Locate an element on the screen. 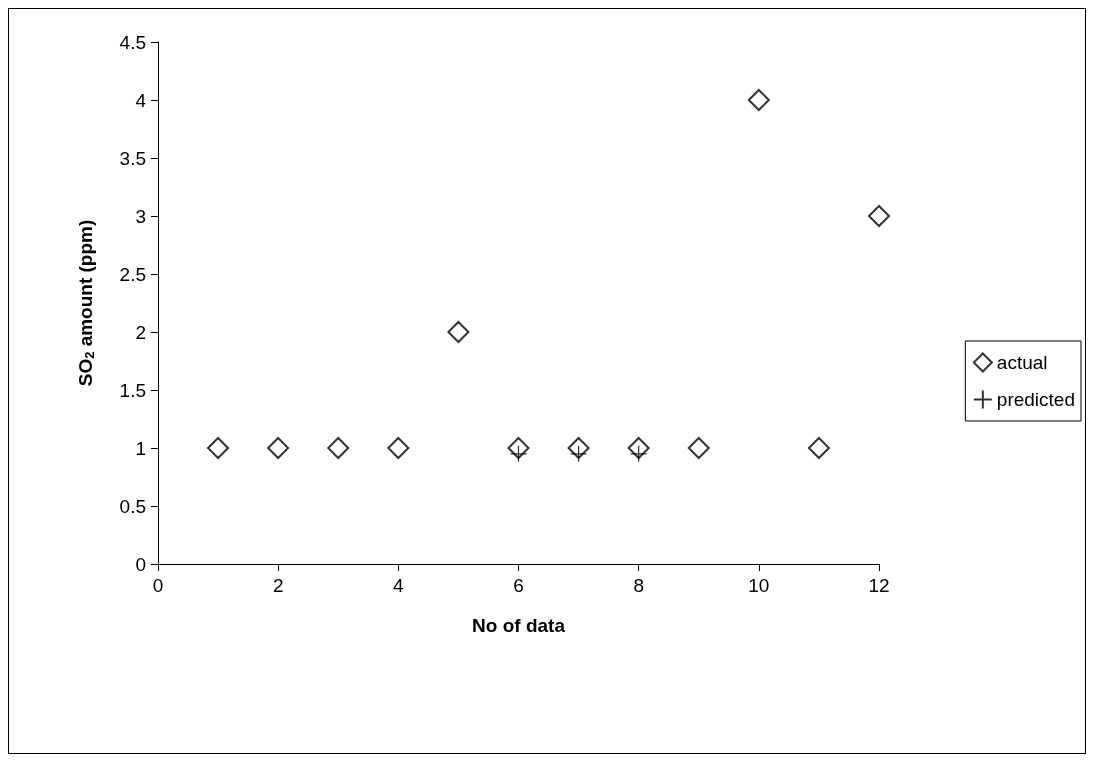 The image size is (1094, 762). x-tick-label: 4 is located at coordinates (399, 585).